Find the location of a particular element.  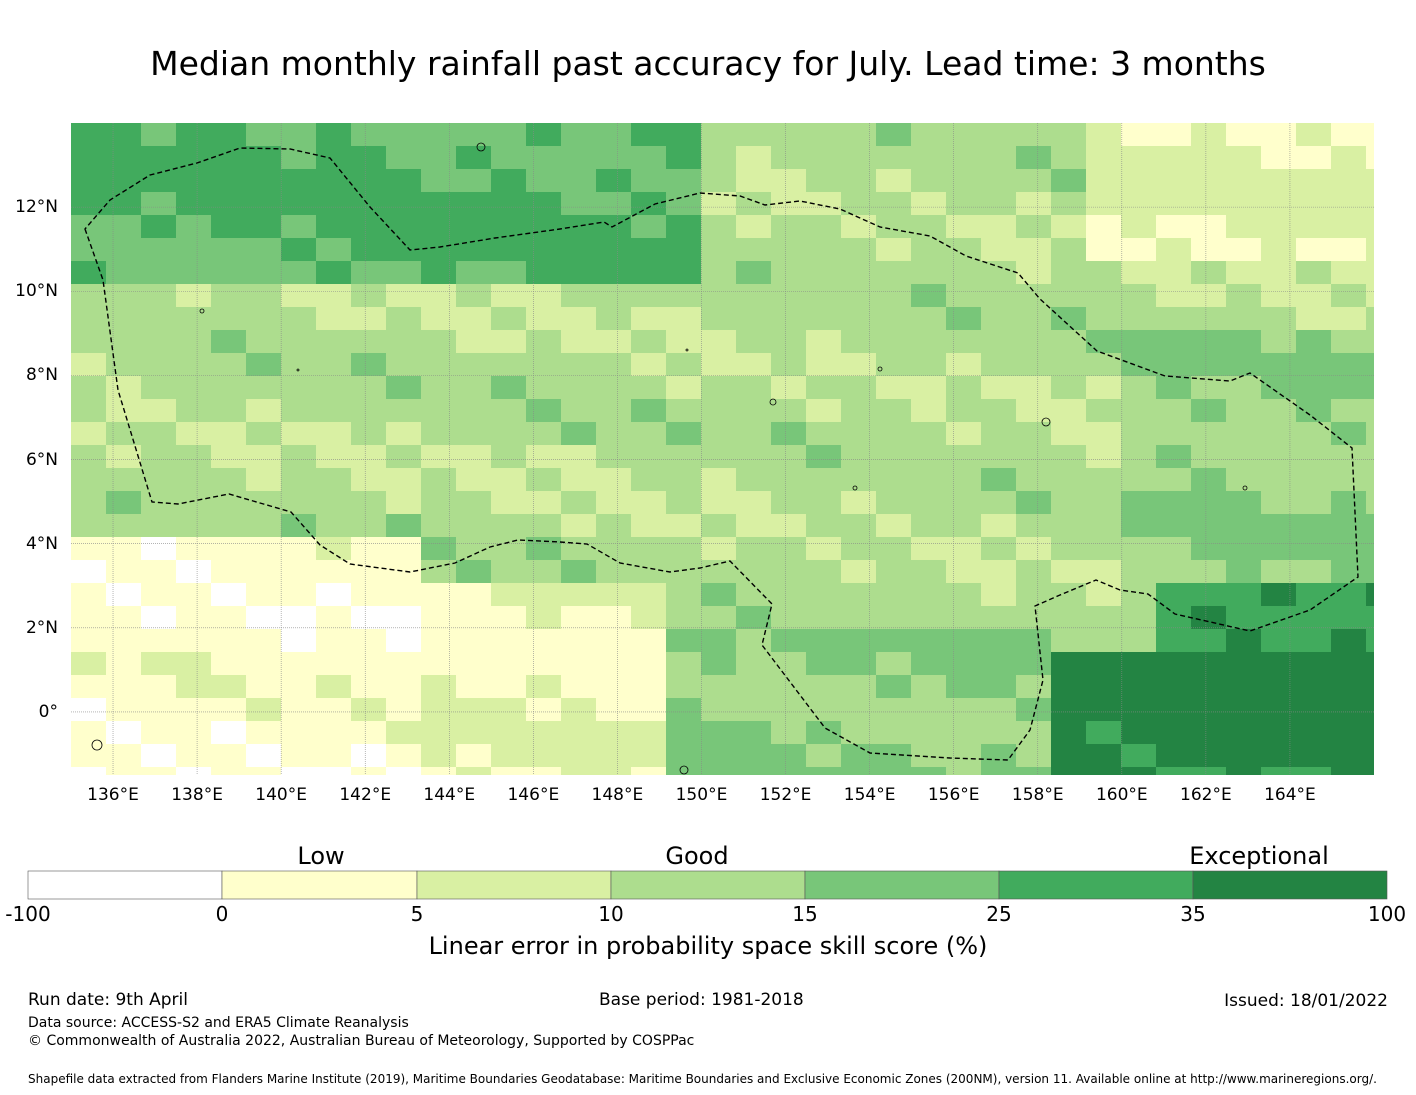

latitude-tick-label: 12°N is located at coordinates (36, 207).